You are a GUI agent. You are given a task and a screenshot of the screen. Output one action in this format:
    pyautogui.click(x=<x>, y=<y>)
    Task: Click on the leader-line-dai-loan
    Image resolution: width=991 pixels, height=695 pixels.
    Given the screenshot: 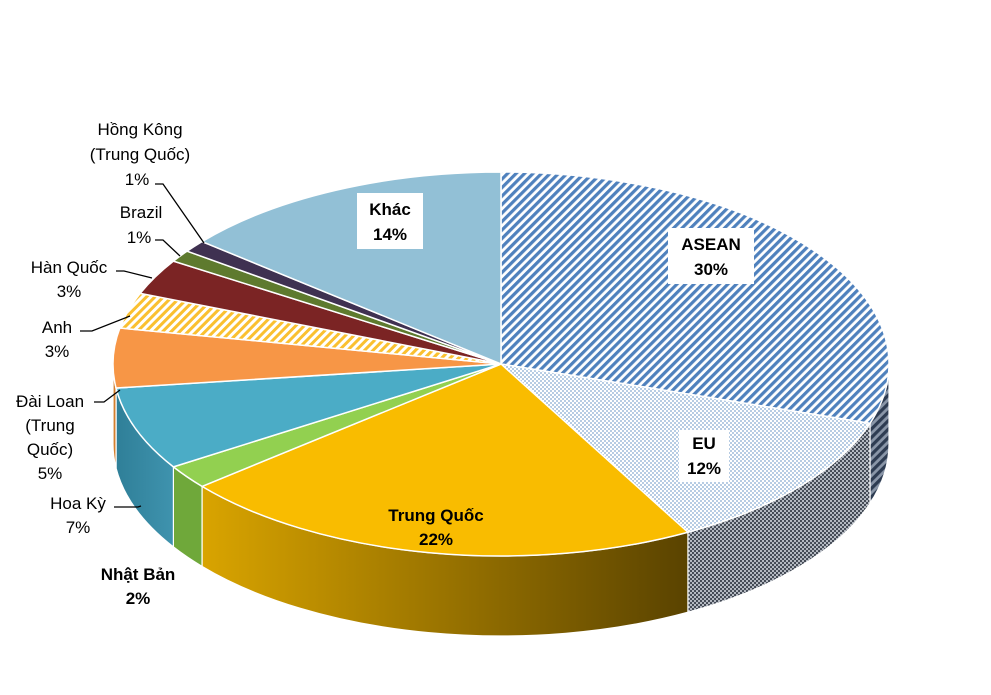 What is the action you would take?
    pyautogui.click(x=107, y=396)
    